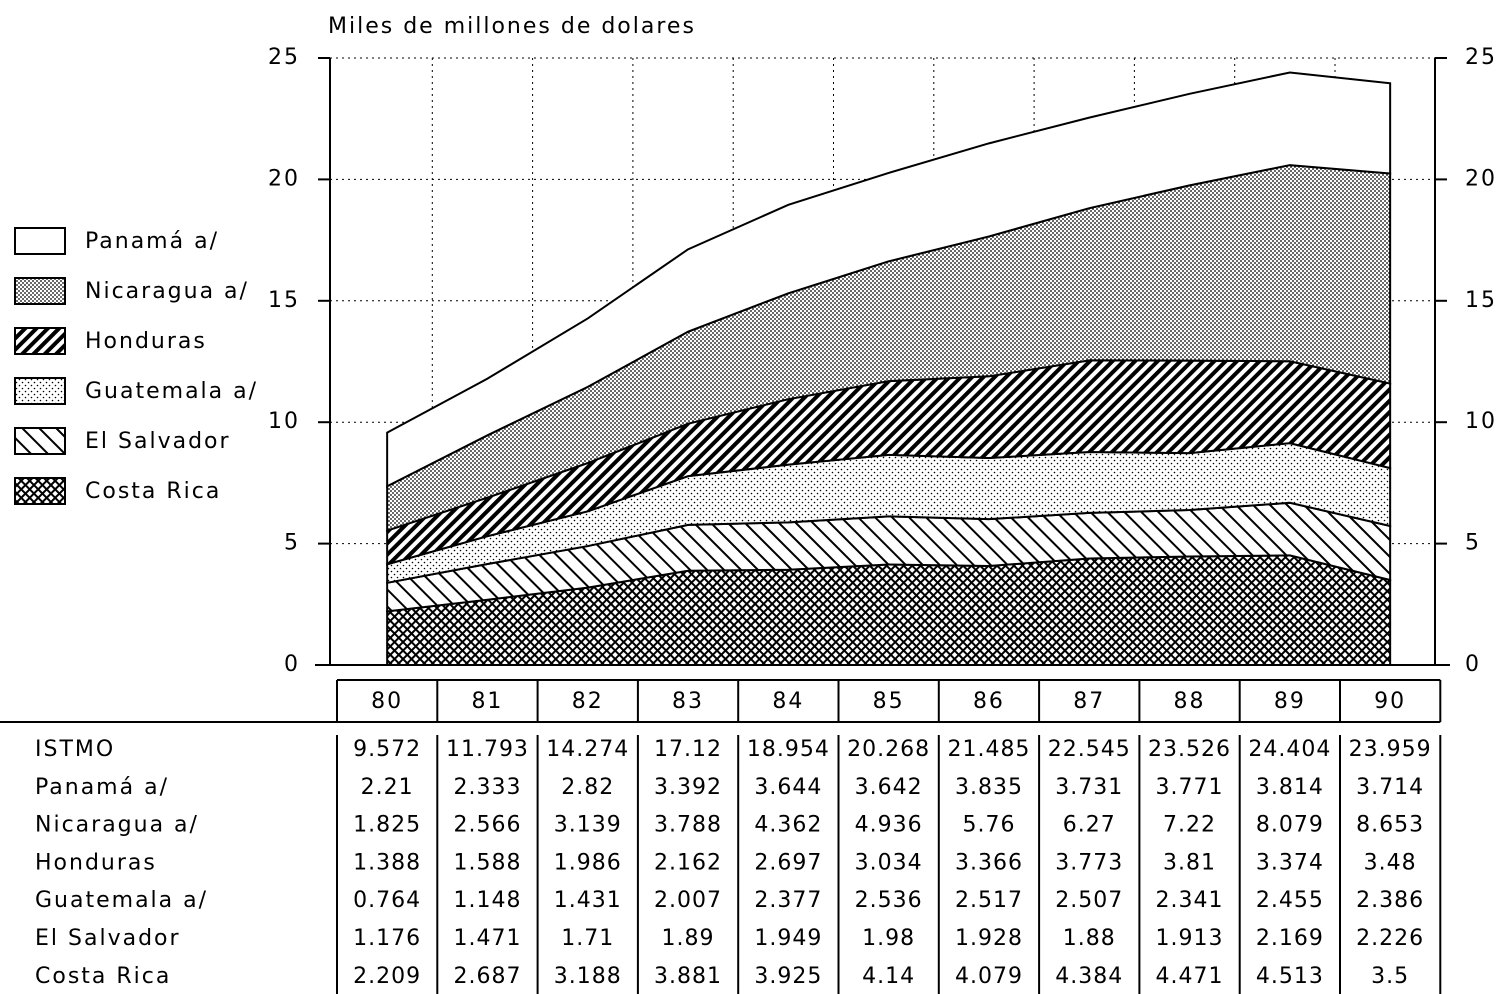 The image size is (1509, 994). I want to click on table-cell: 2.162, so click(688, 862).